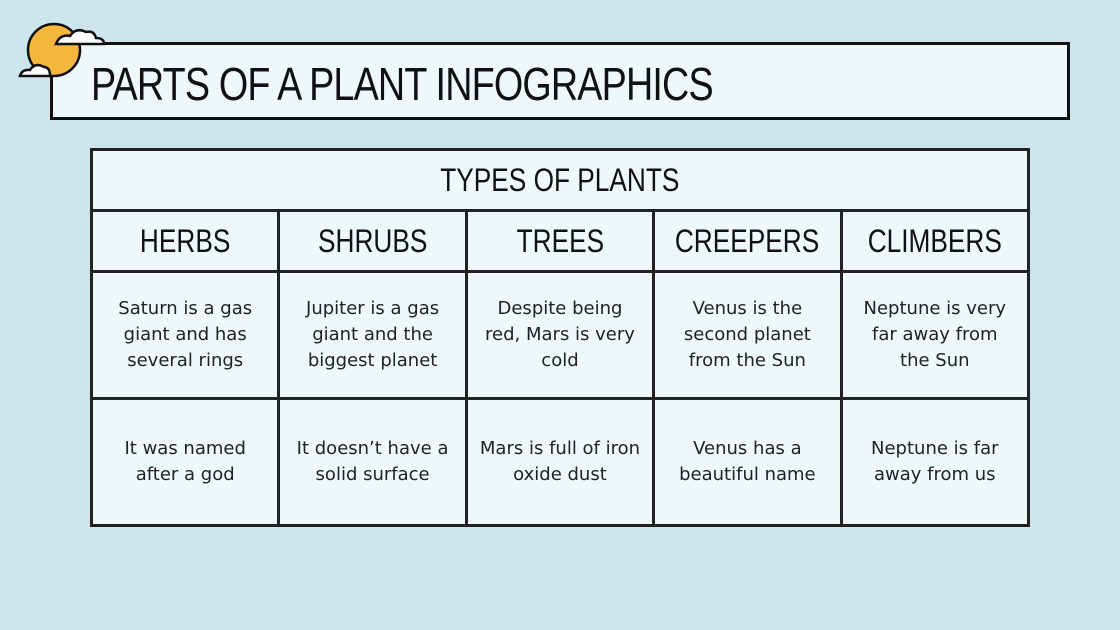 Image resolution: width=1120 pixels, height=630 pixels. Describe the element at coordinates (560, 180) in the screenshot. I see `table-caption: TYPES OF PLANTS` at that location.